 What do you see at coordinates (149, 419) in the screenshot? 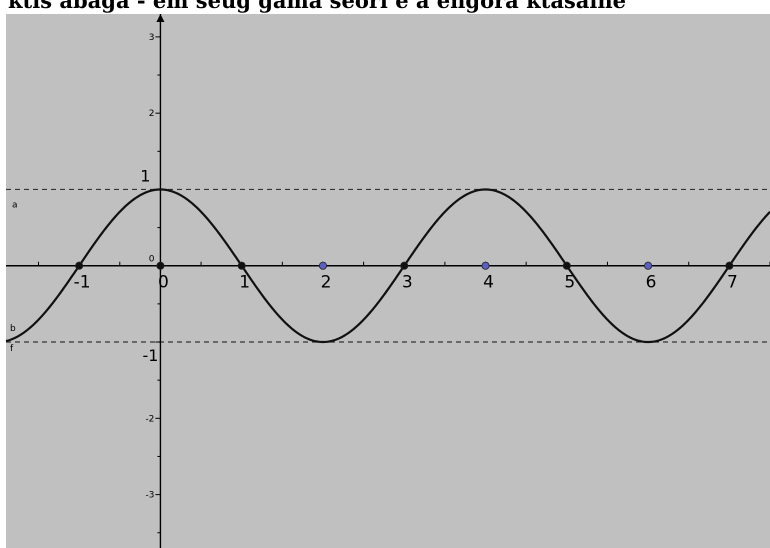
I see `y-tick-label: -2` at bounding box center [149, 419].